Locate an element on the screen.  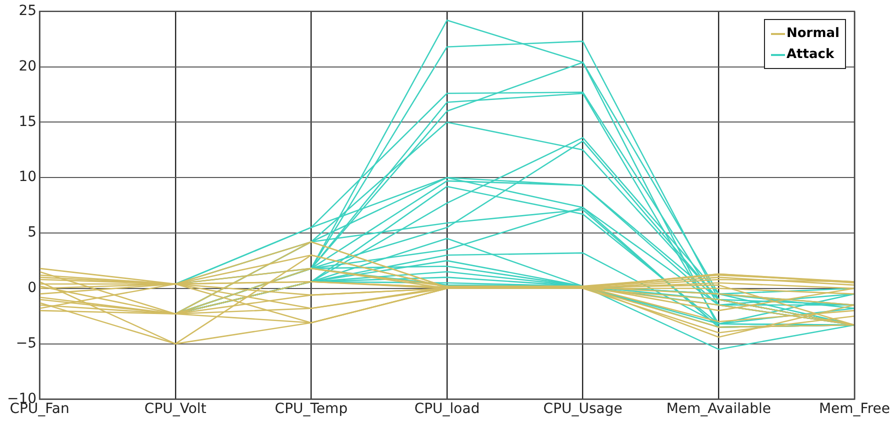
legend-label: Attack is located at coordinates (810, 54).